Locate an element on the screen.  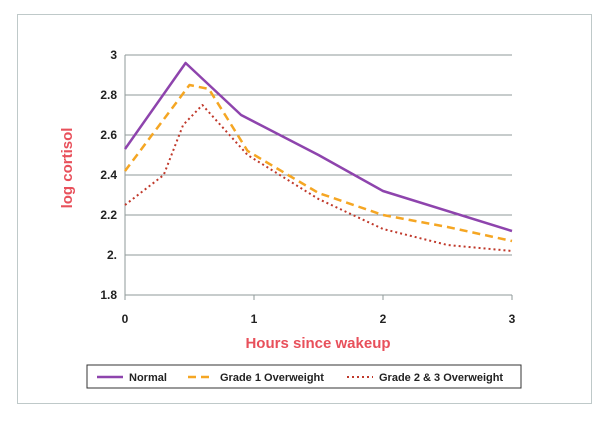
legend-label-grade23: Grade 2 & 3 Overweight is located at coordinates (441, 378).